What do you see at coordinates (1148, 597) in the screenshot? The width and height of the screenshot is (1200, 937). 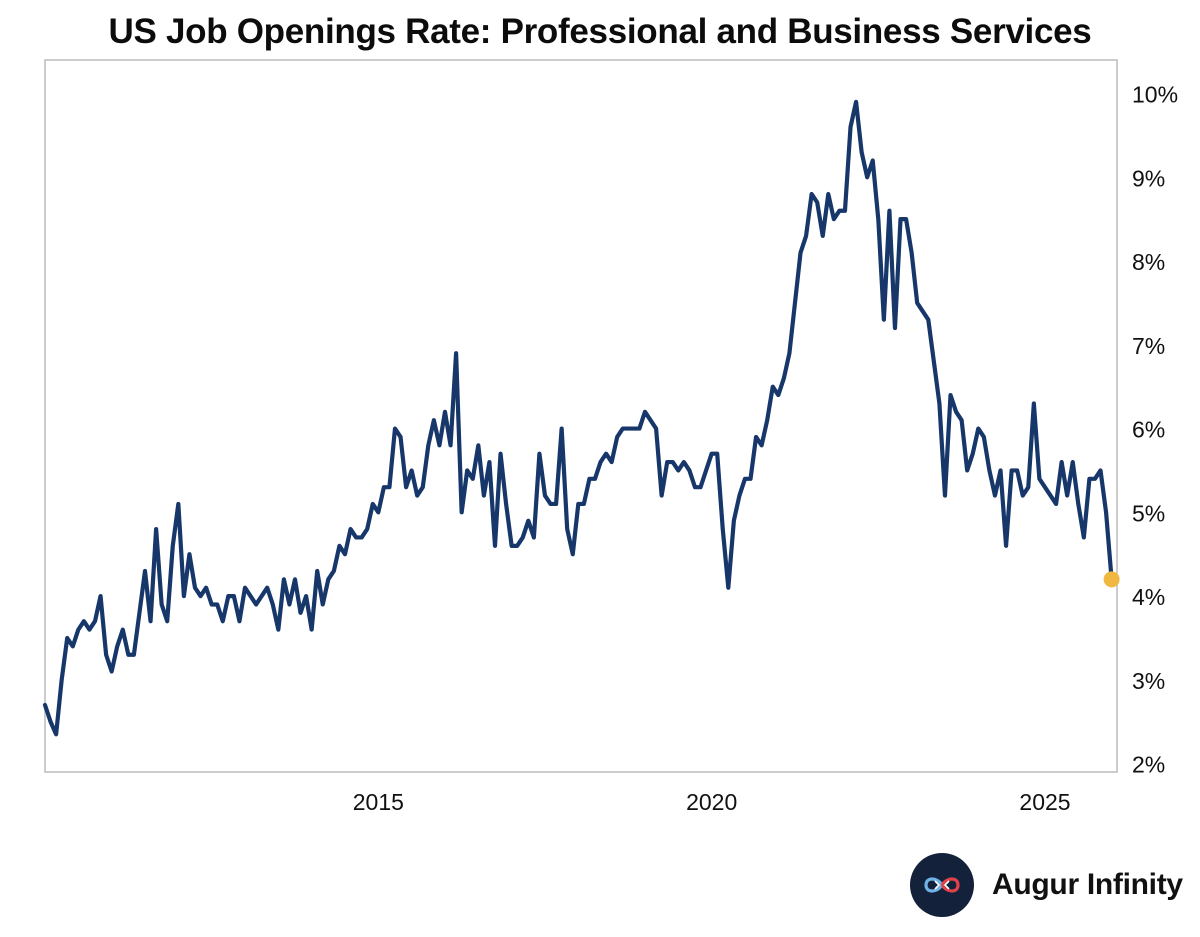 I see `y-tick-label: 4%` at bounding box center [1148, 597].